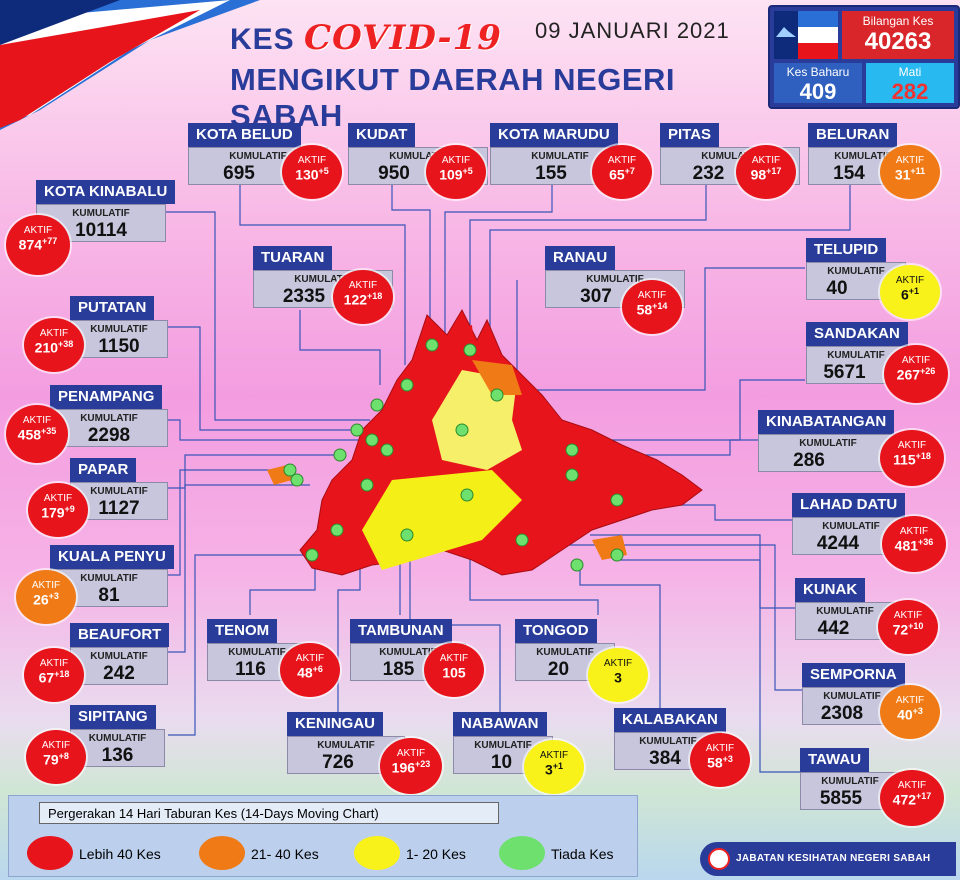 The image size is (960, 880). Describe the element at coordinates (826, 422) in the screenshot. I see `district-name: KINABATANGAN` at that location.